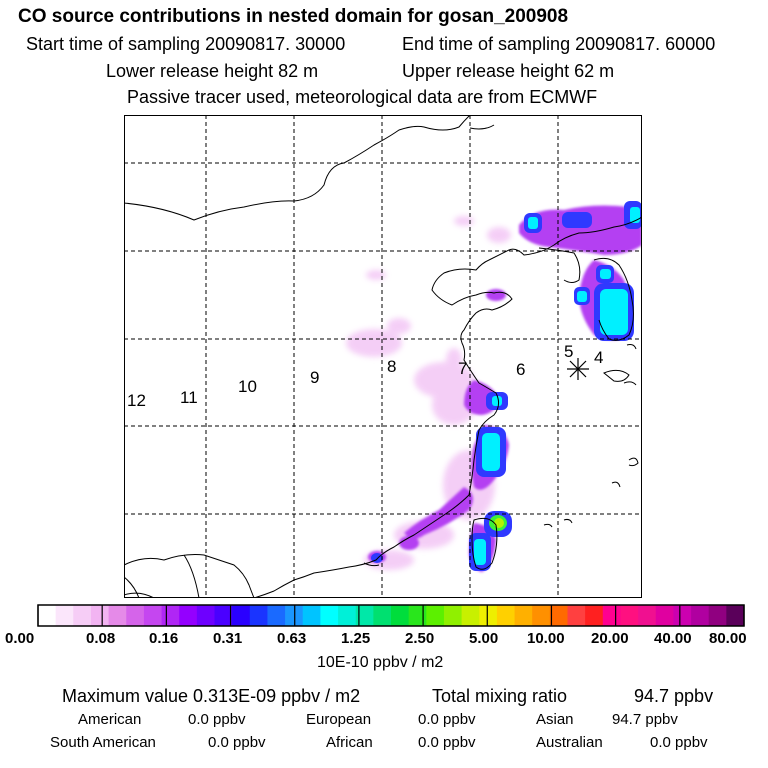  I want to click on south-american-value: 0.0 ppbv, so click(237, 742).